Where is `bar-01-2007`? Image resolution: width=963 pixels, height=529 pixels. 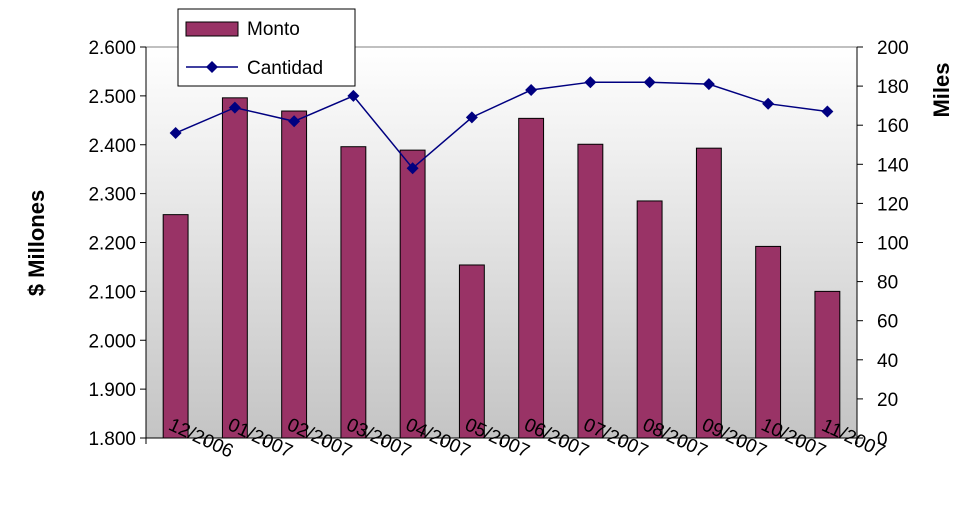 bar-01-2007 is located at coordinates (234, 268).